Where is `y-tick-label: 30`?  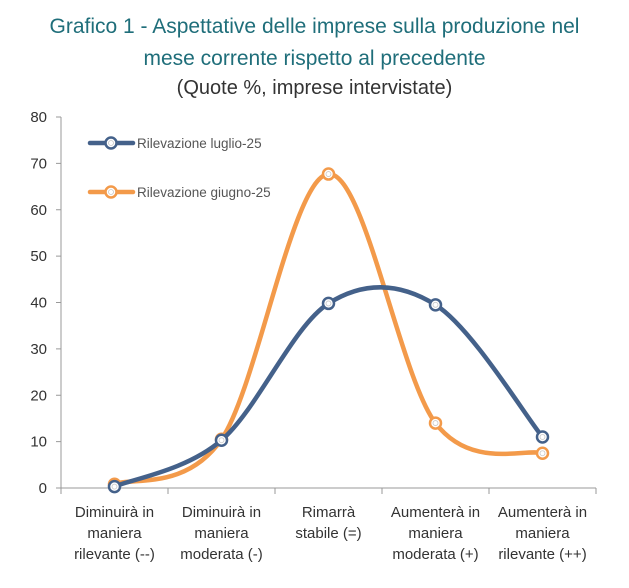
y-tick-label: 30 is located at coordinates (38, 349).